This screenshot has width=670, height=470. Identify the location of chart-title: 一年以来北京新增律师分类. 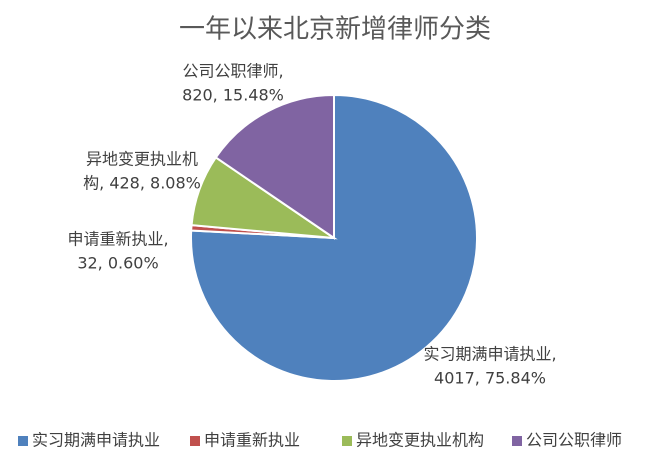
(335, 30).